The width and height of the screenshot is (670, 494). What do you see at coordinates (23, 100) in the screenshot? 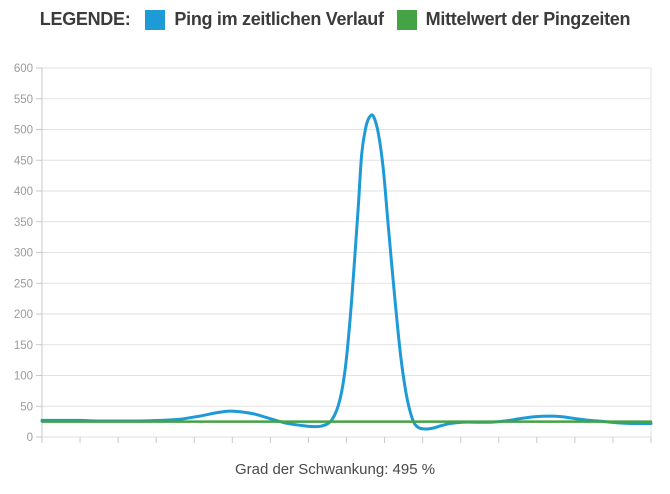
I see `y-tick-label-550: 550` at bounding box center [23, 100].